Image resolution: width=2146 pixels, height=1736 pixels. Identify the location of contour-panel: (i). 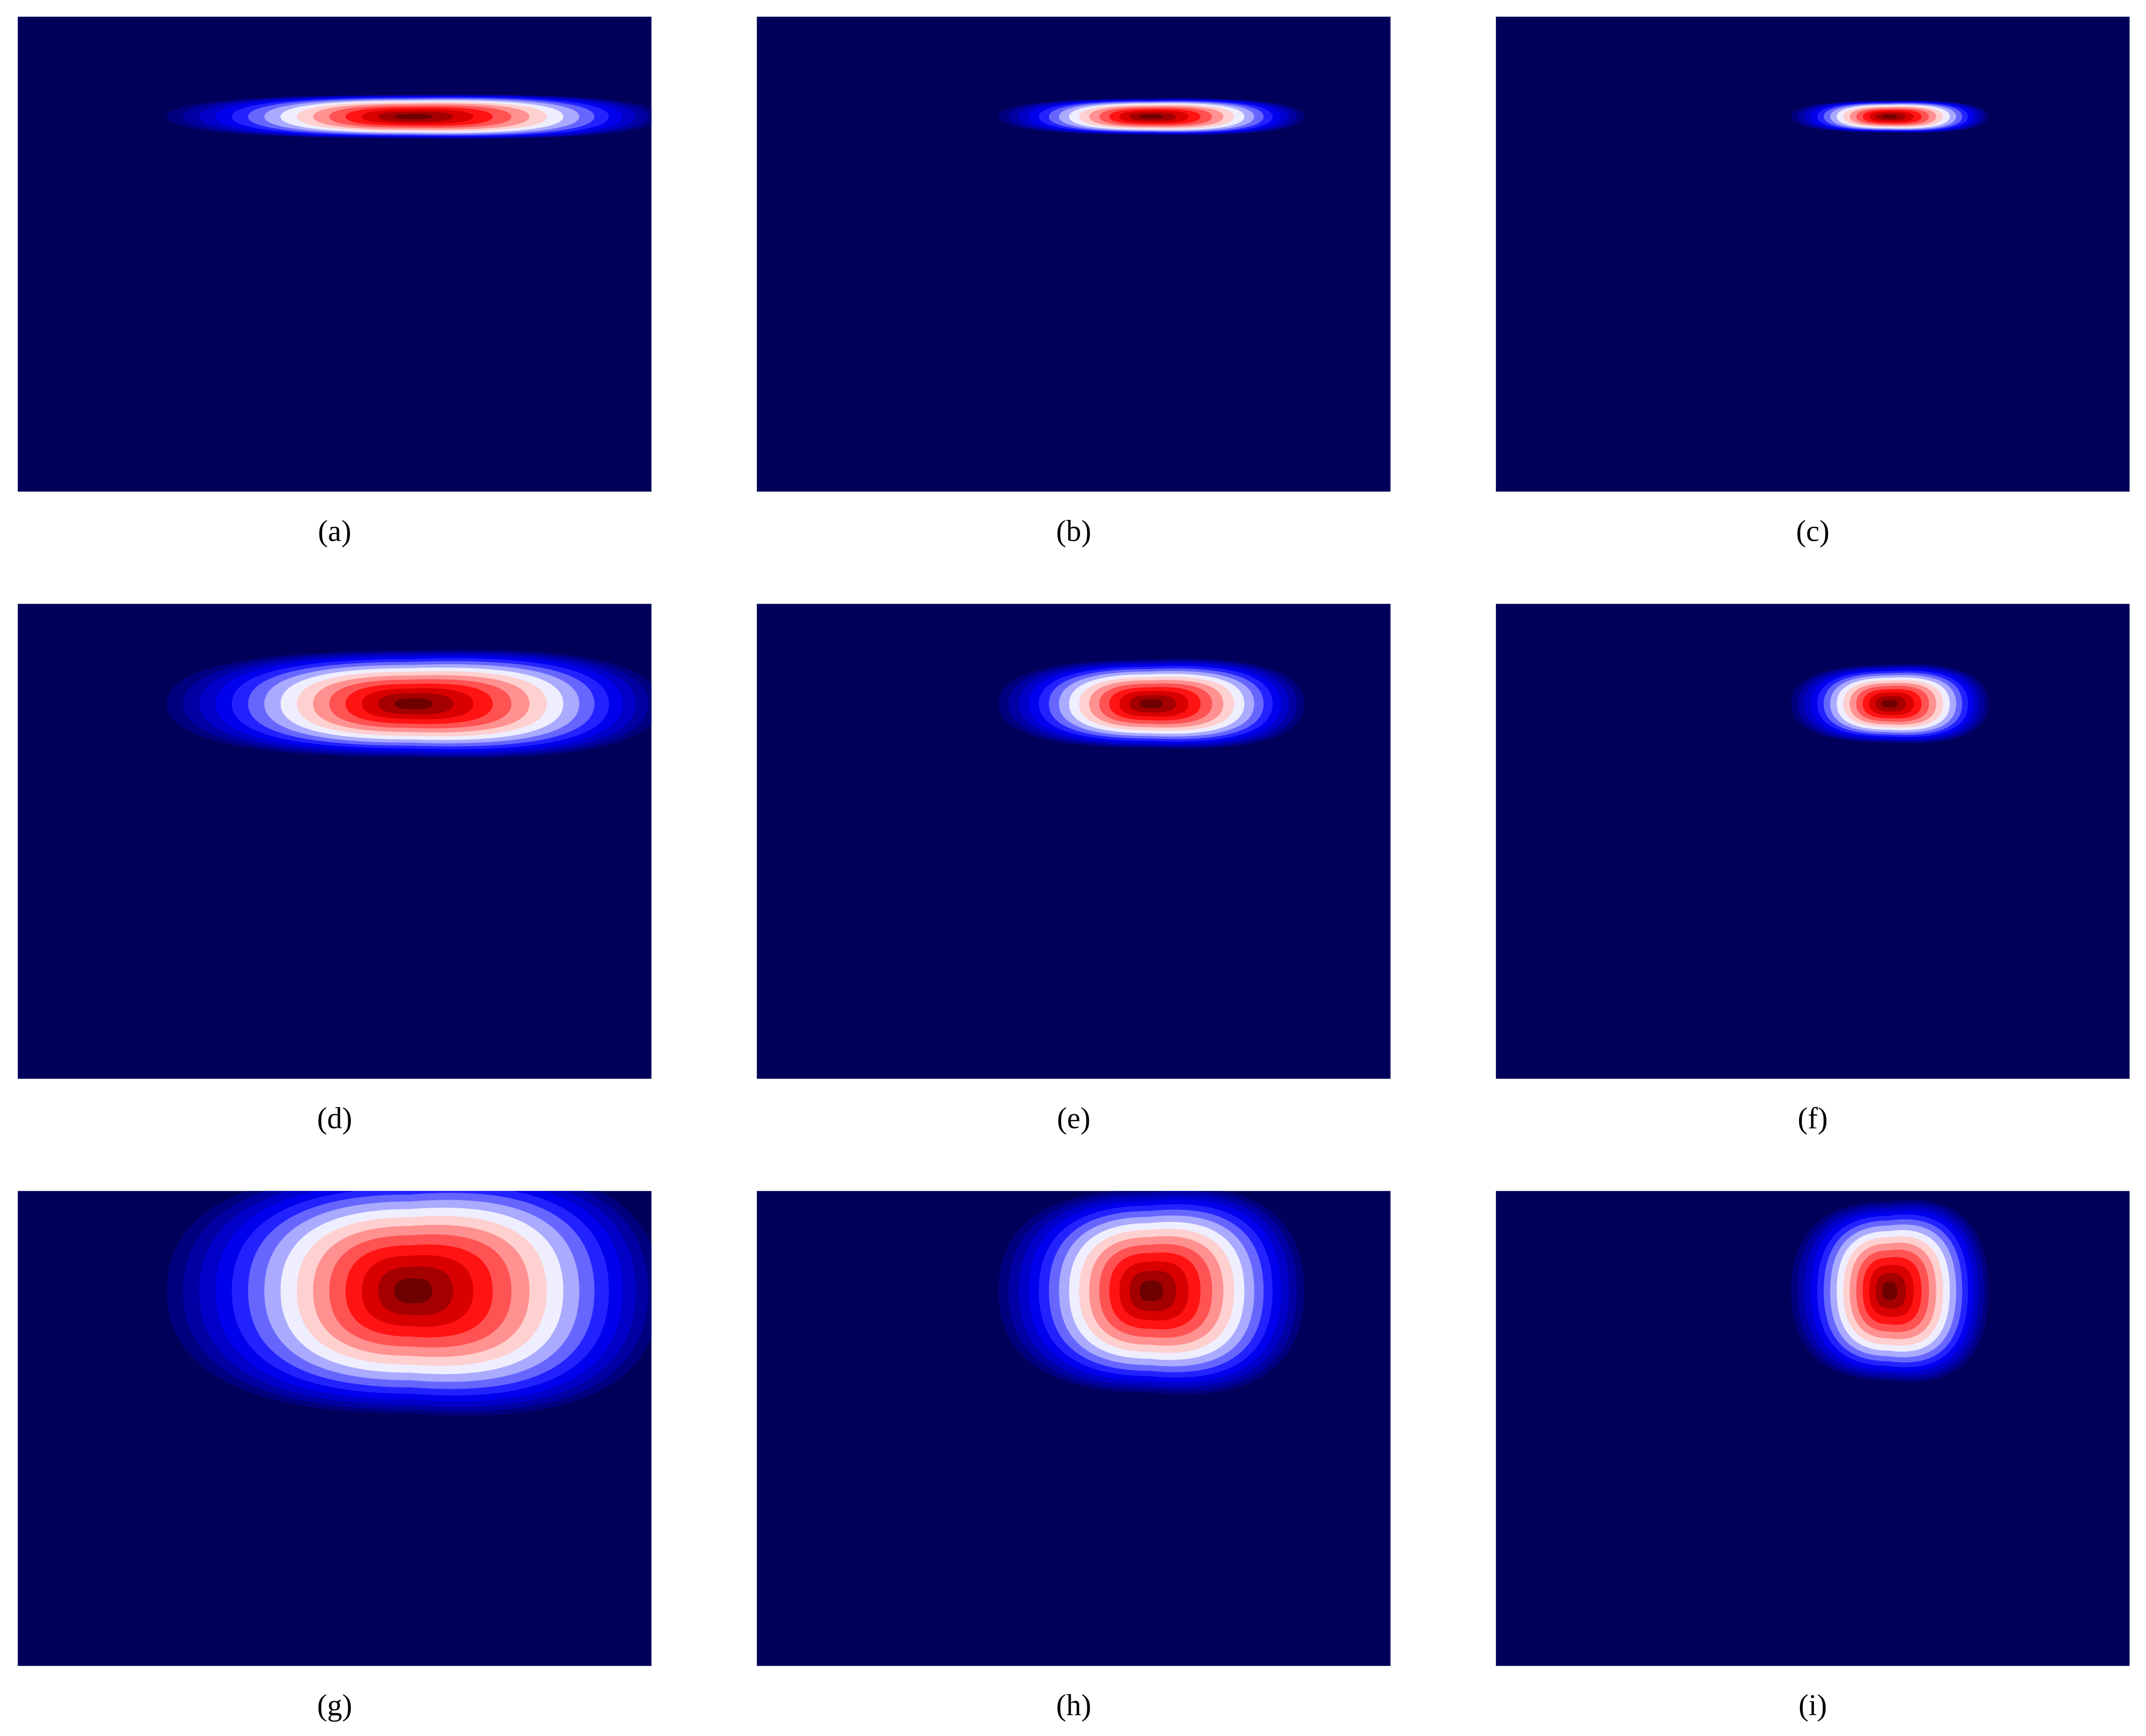
(1813, 1456).